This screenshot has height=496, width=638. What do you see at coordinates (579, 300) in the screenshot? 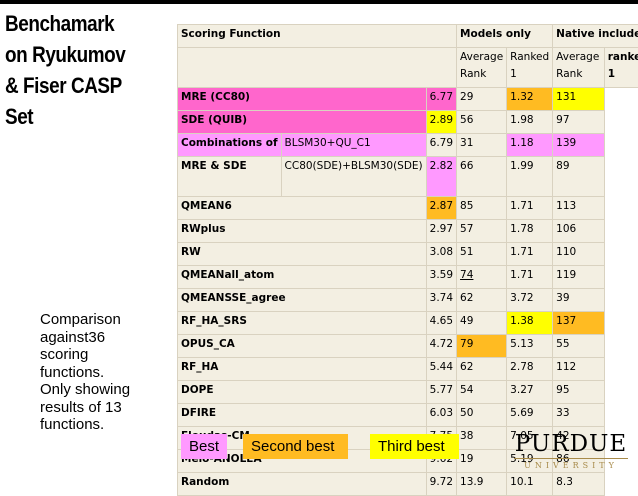
I see `cell-nr1: 39` at bounding box center [579, 300].